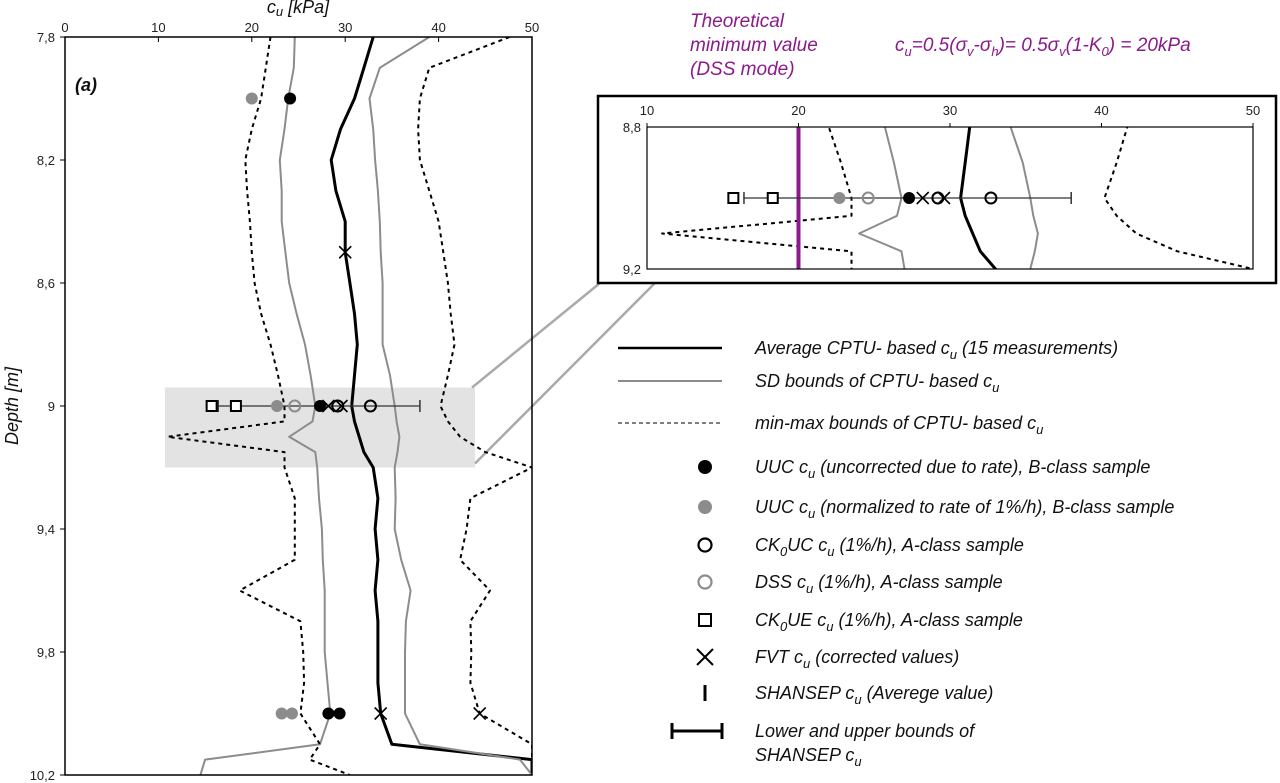  I want to click on subscript: 0, so click(784, 626).